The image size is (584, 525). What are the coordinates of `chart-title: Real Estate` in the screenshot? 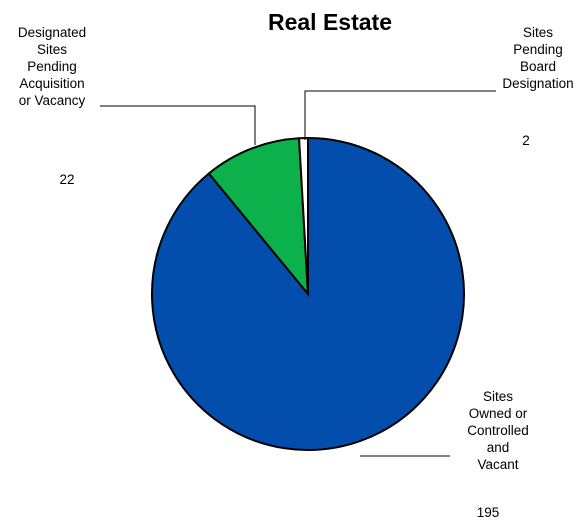 It's located at (330, 22).